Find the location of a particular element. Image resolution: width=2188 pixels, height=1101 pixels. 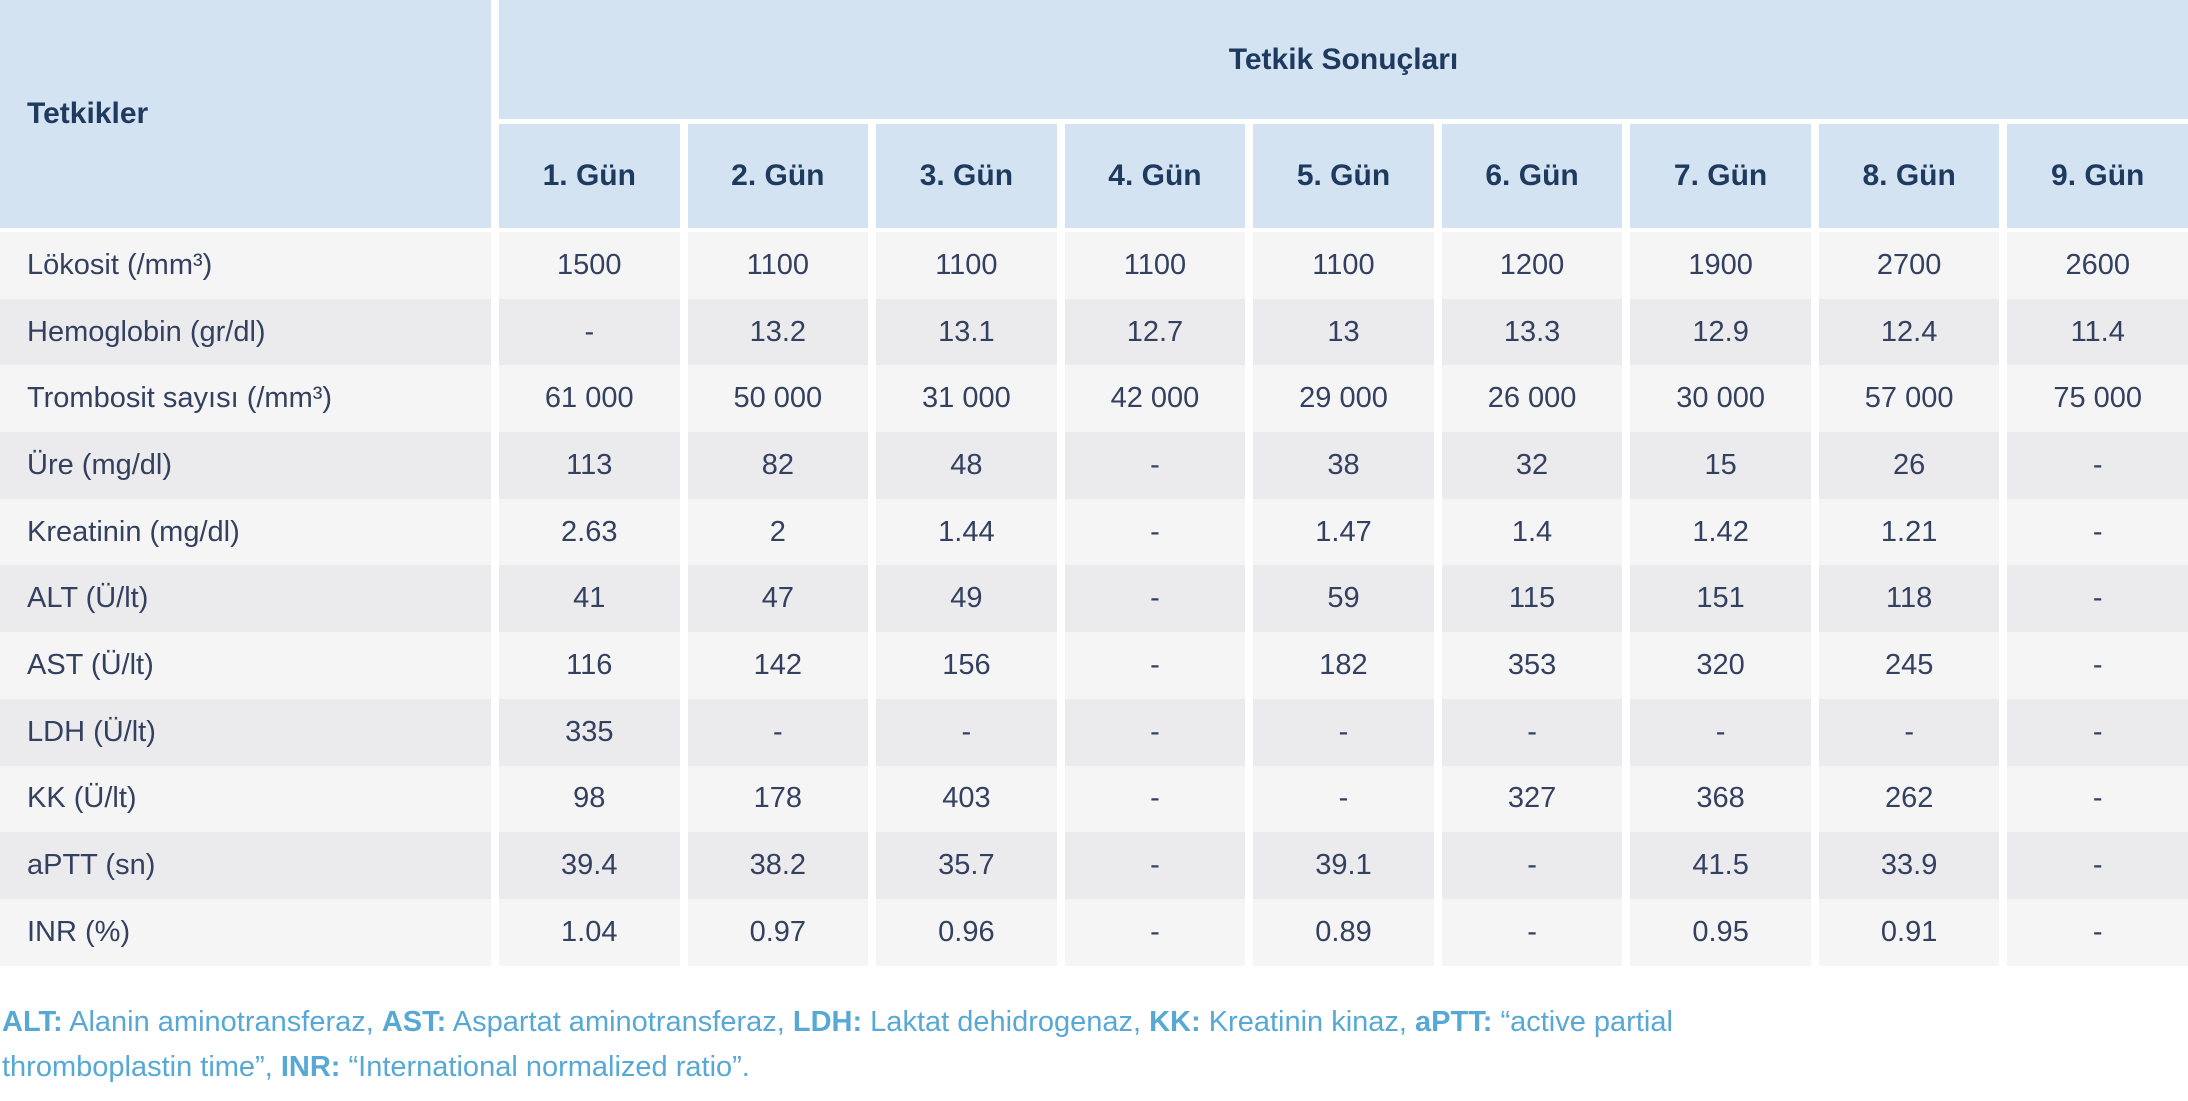

value-cell: 26 000 is located at coordinates (1532, 399).